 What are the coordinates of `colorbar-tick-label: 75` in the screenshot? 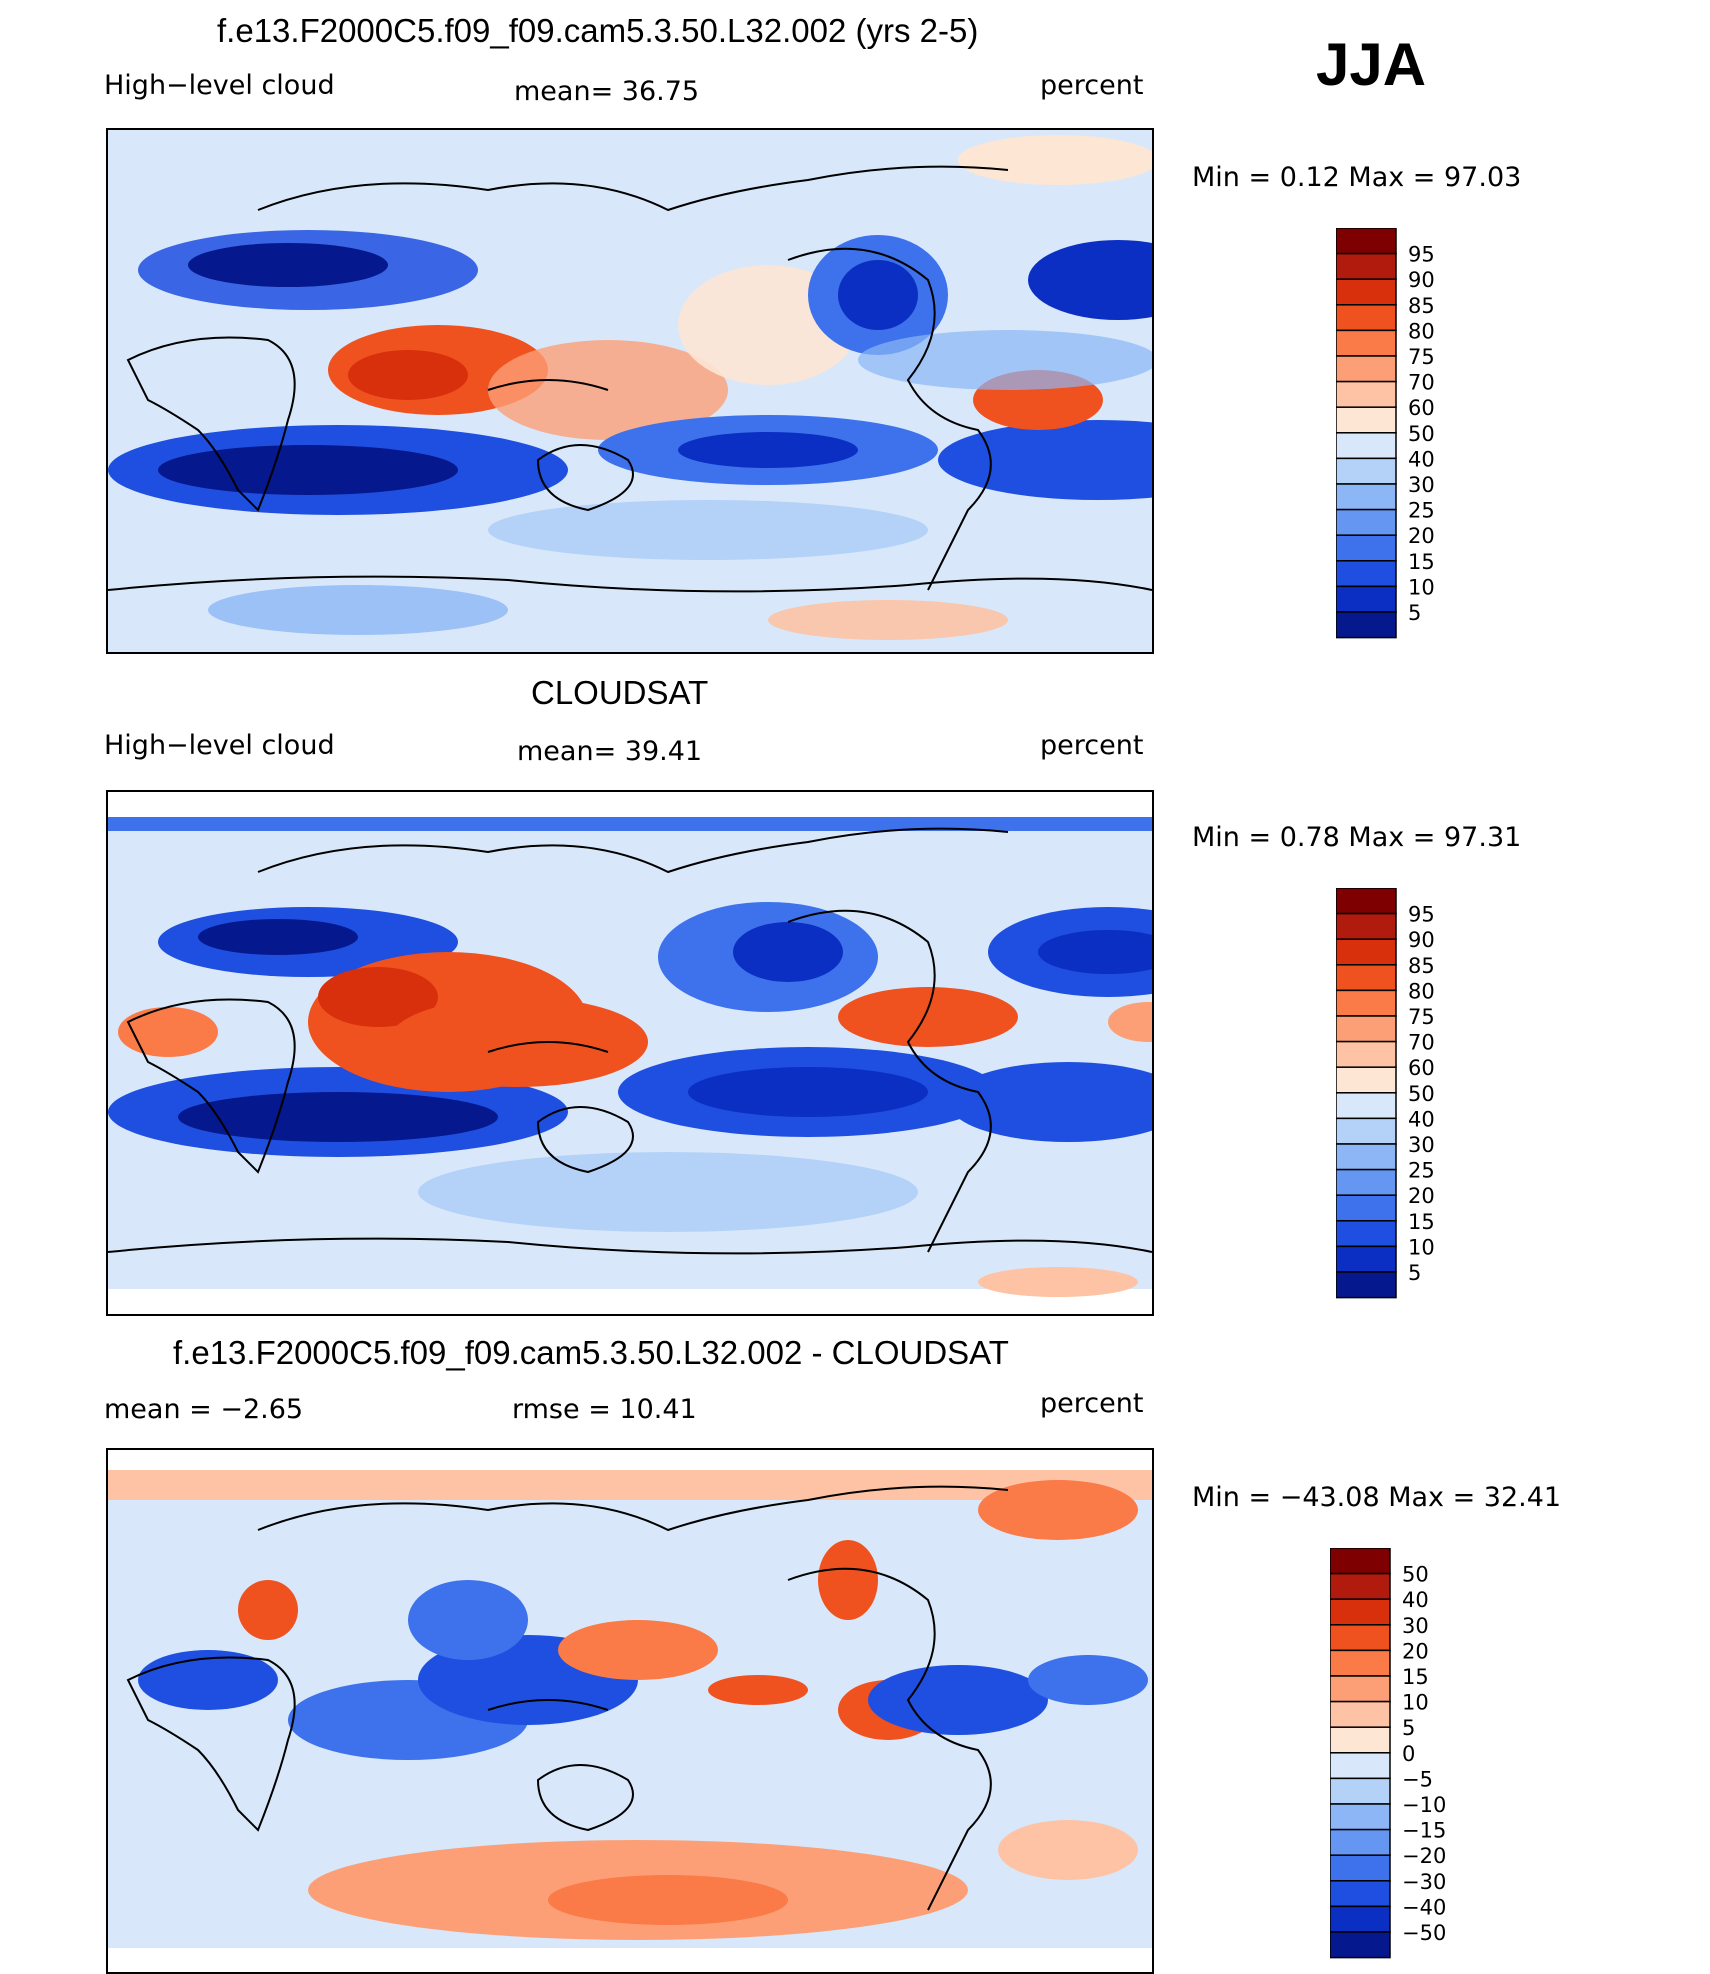 It's located at (1421, 1017).